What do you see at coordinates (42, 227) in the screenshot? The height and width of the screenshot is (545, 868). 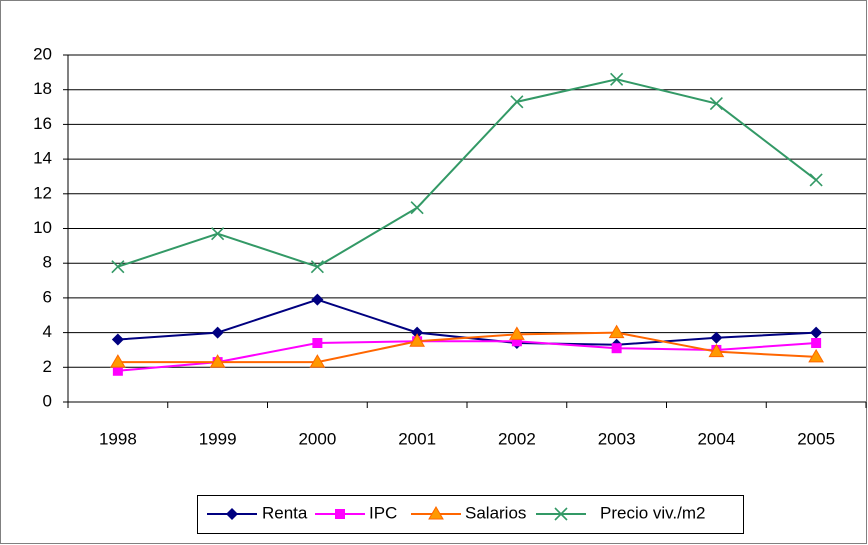 I see `y-tick-label: 10` at bounding box center [42, 227].